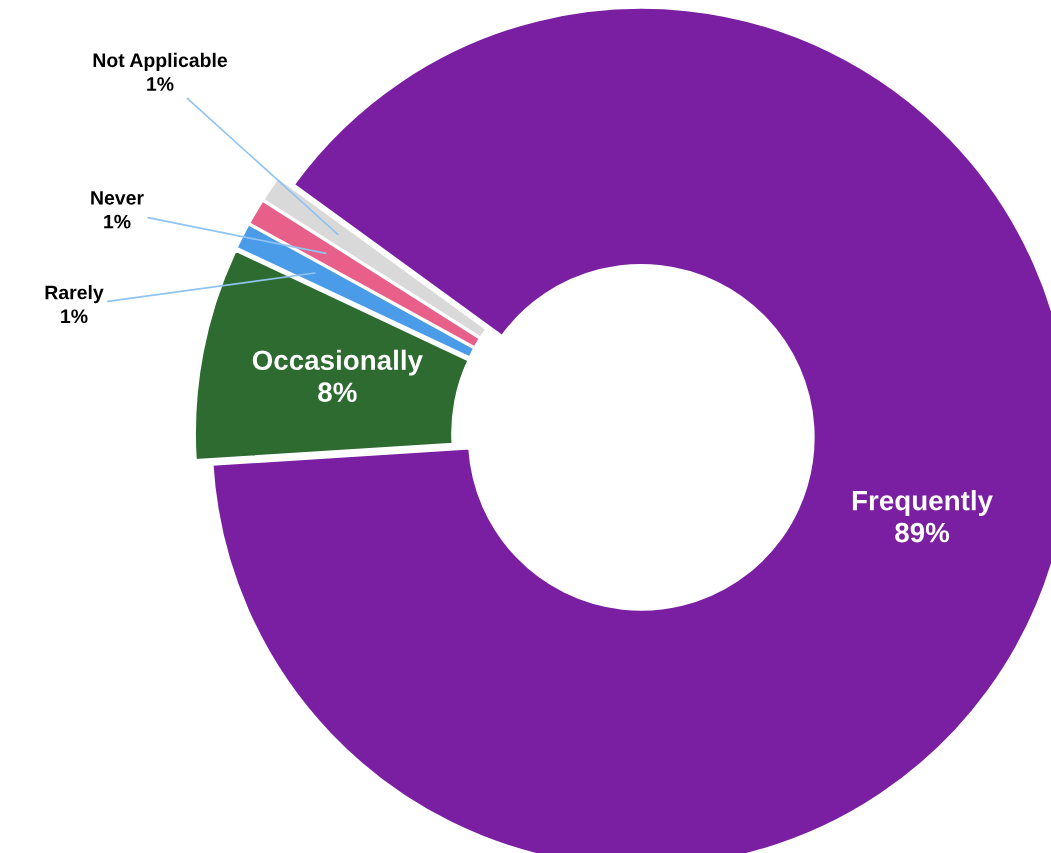 The image size is (1051, 853). I want to click on data-label: 89%, so click(922, 532).